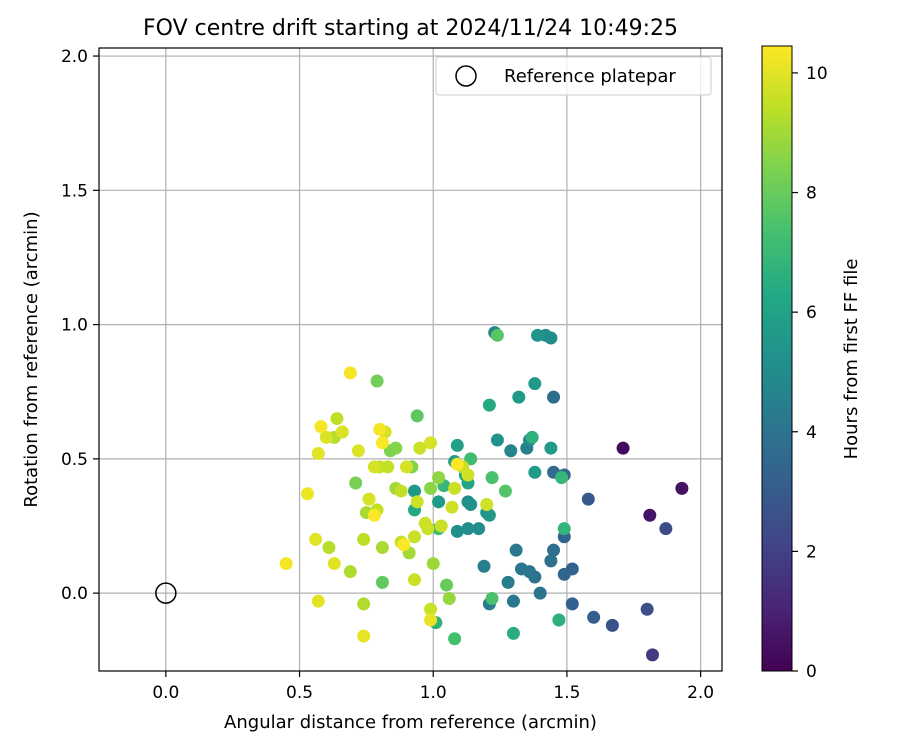  What do you see at coordinates (811, 313) in the screenshot?
I see `colorbar-tick-label: 6` at bounding box center [811, 313].